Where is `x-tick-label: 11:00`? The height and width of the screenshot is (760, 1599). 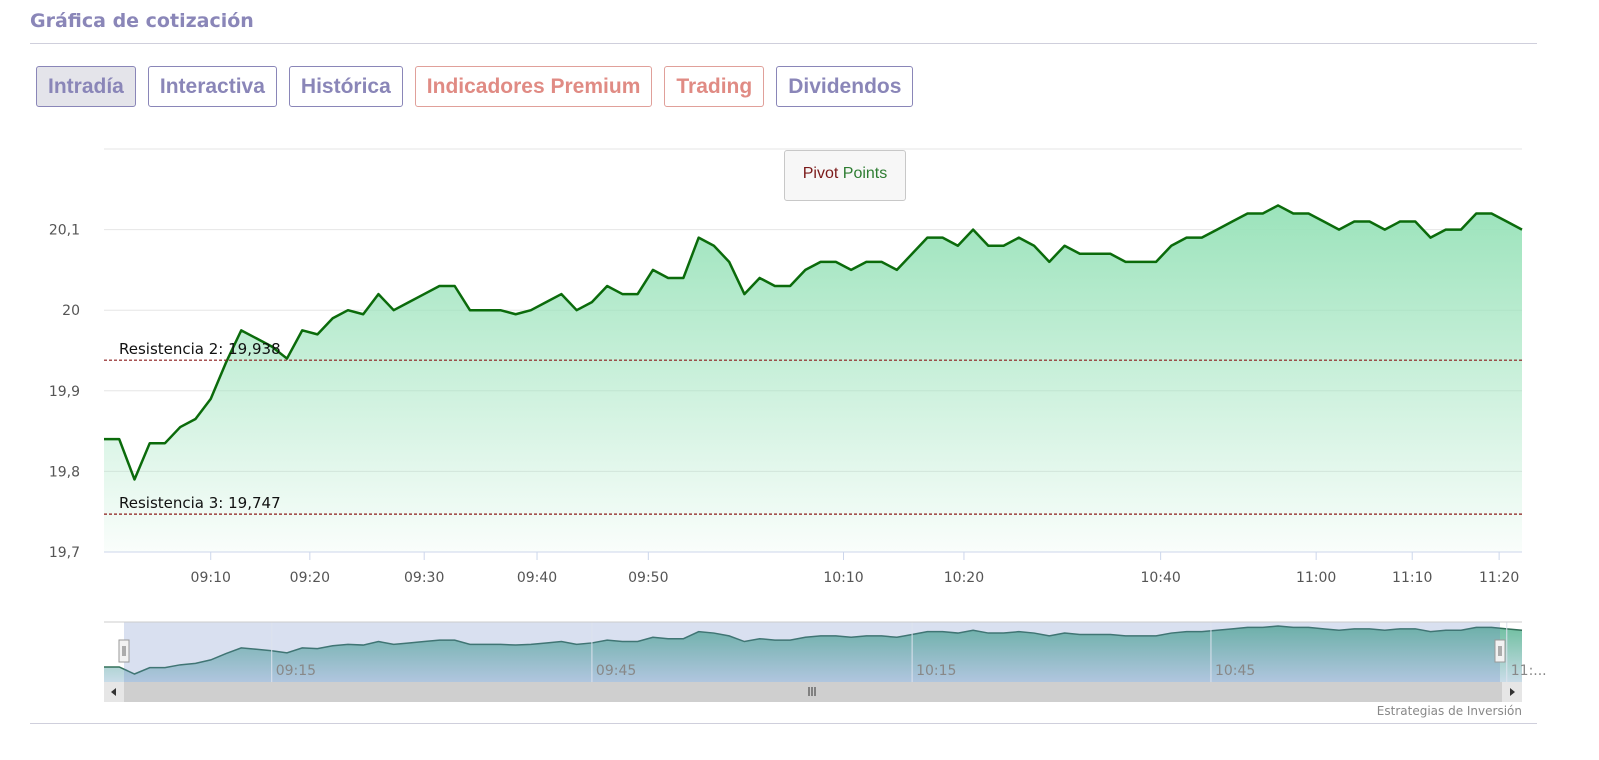 x-tick-label: 11:00 is located at coordinates (1316, 578).